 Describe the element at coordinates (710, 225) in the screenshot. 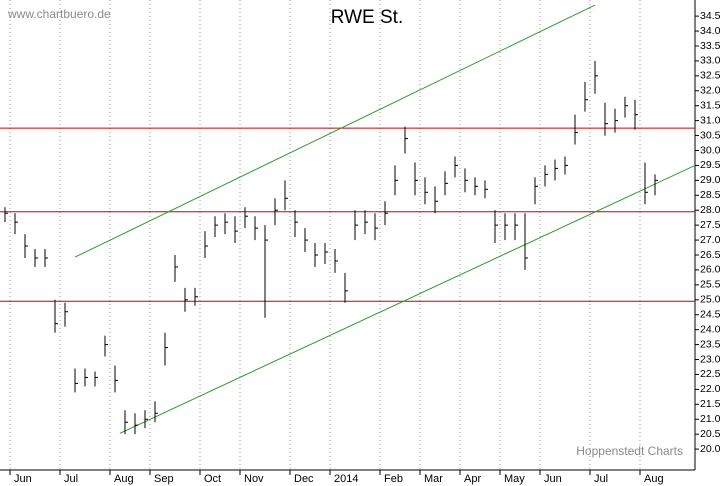

I see `y-tick-label: 27.5` at that location.